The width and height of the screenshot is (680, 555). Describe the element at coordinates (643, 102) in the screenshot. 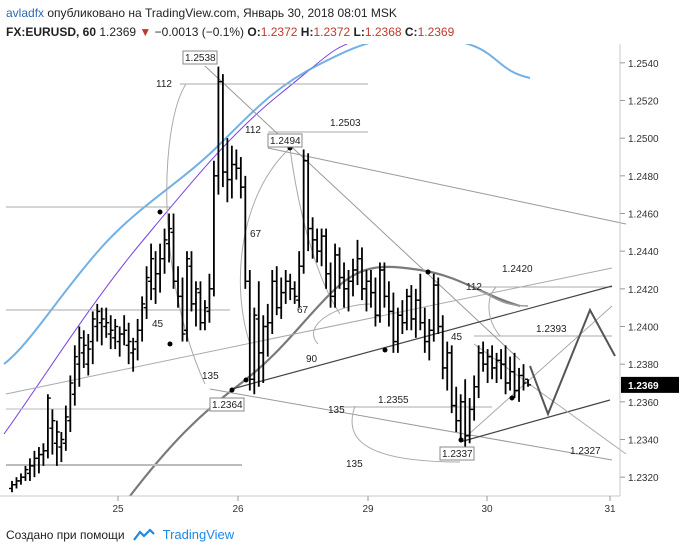

I see `y-tick-label: 1.2520` at that location.